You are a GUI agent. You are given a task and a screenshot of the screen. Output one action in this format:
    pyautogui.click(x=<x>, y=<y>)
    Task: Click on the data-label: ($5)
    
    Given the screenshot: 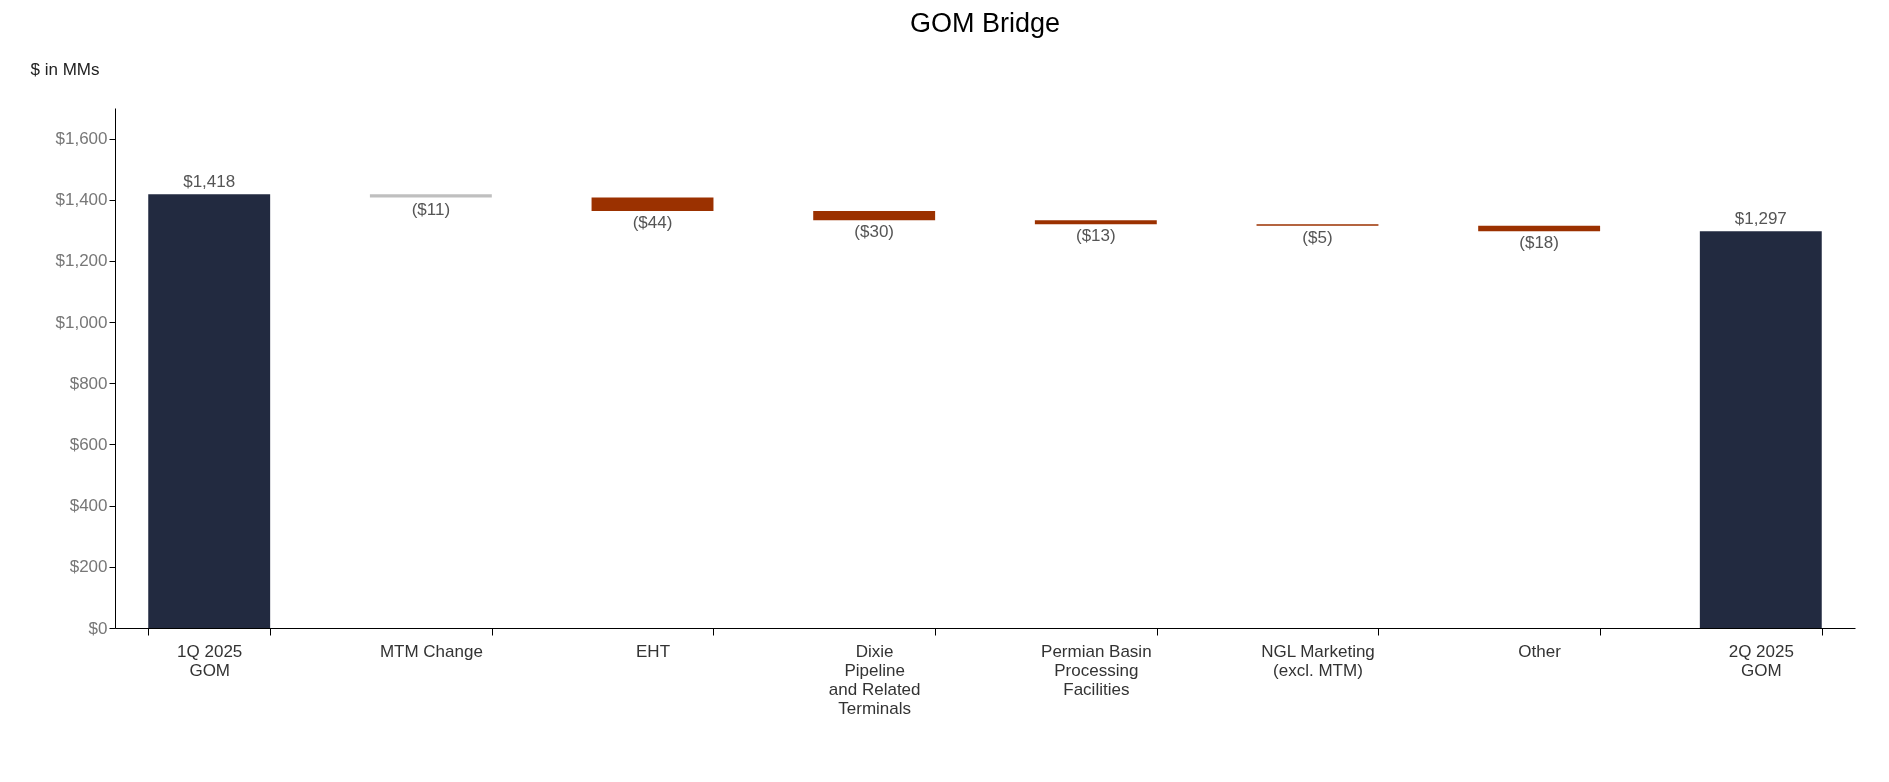 What is the action you would take?
    pyautogui.click(x=1317, y=237)
    